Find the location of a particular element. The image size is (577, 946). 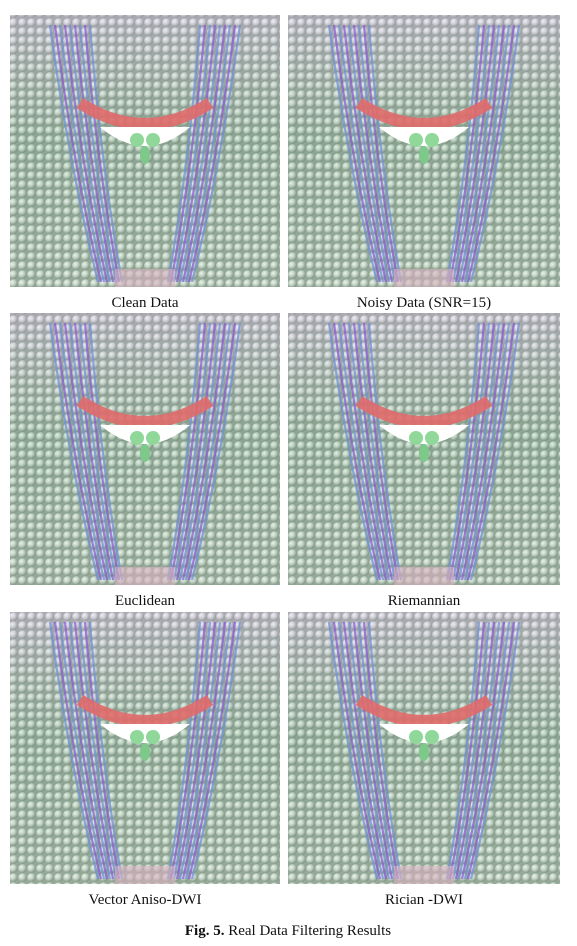

figure-label: Fig. 5. is located at coordinates (205, 931).